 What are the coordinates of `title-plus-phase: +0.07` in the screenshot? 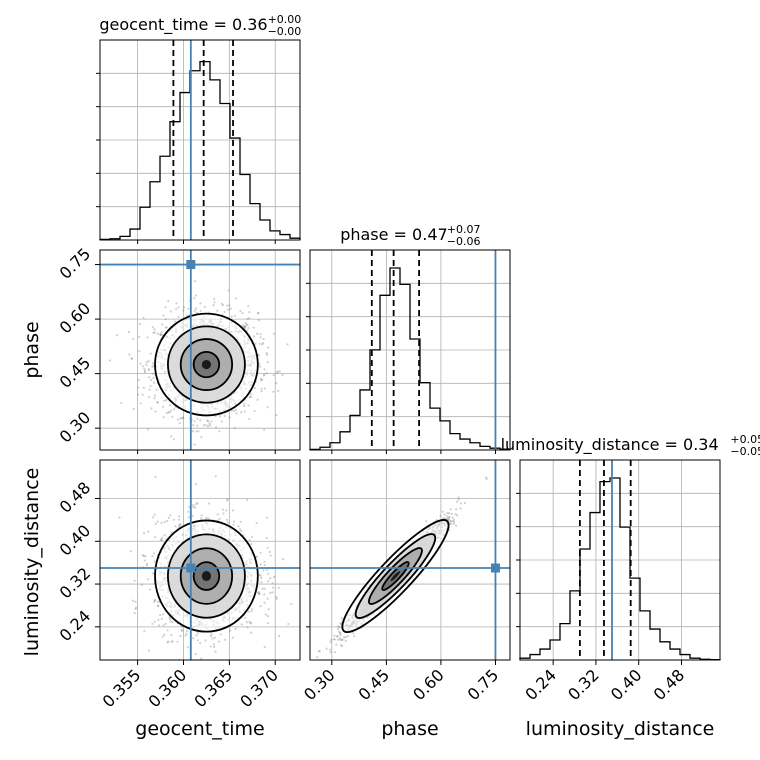 It's located at (464, 229).